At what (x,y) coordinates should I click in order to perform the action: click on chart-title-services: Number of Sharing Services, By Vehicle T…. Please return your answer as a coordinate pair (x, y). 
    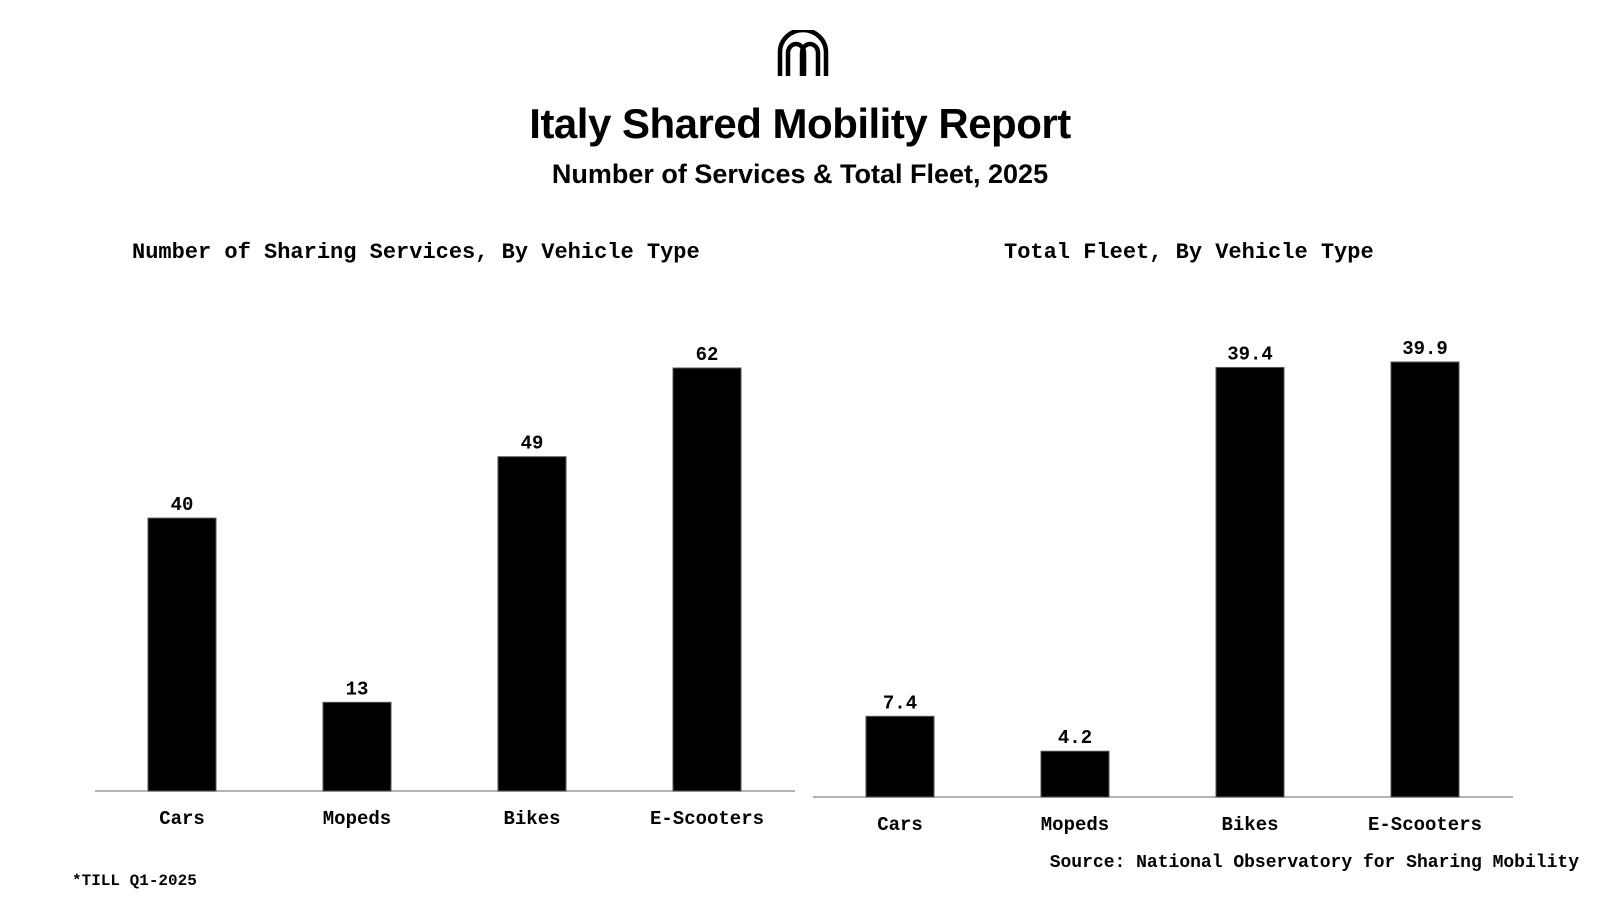
    Looking at the image, I should click on (416, 252).